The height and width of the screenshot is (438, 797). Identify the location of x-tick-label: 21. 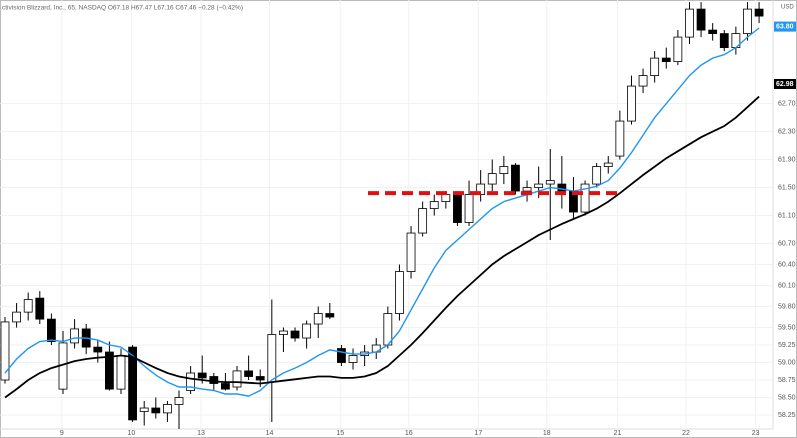
(618, 433).